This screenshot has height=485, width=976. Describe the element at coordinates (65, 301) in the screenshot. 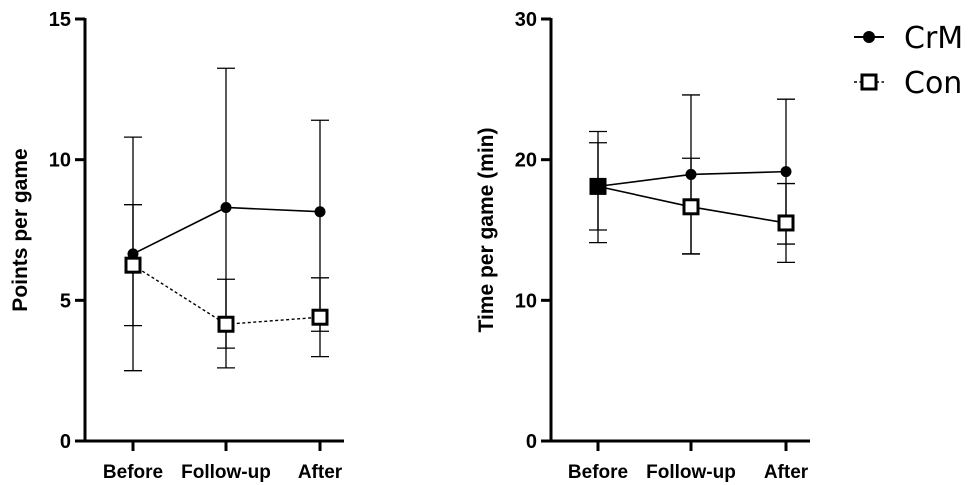

I see `y-tick-label: 5` at that location.